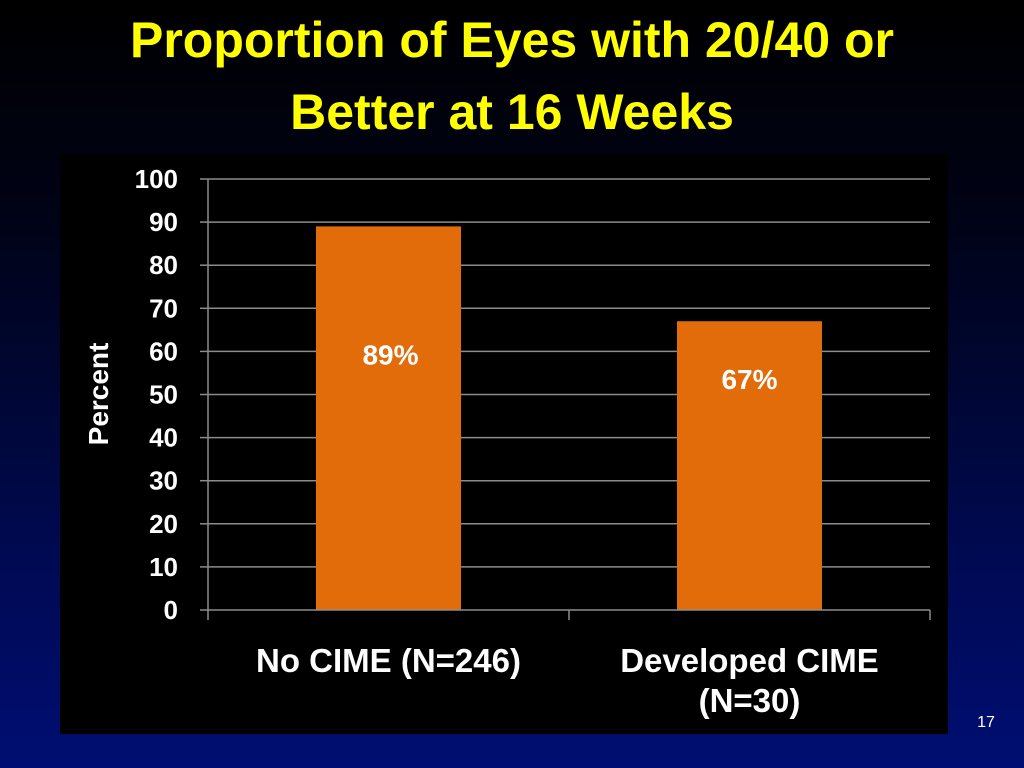 The width and height of the screenshot is (1024, 768). I want to click on y-tick-label: 40, so click(163, 438).